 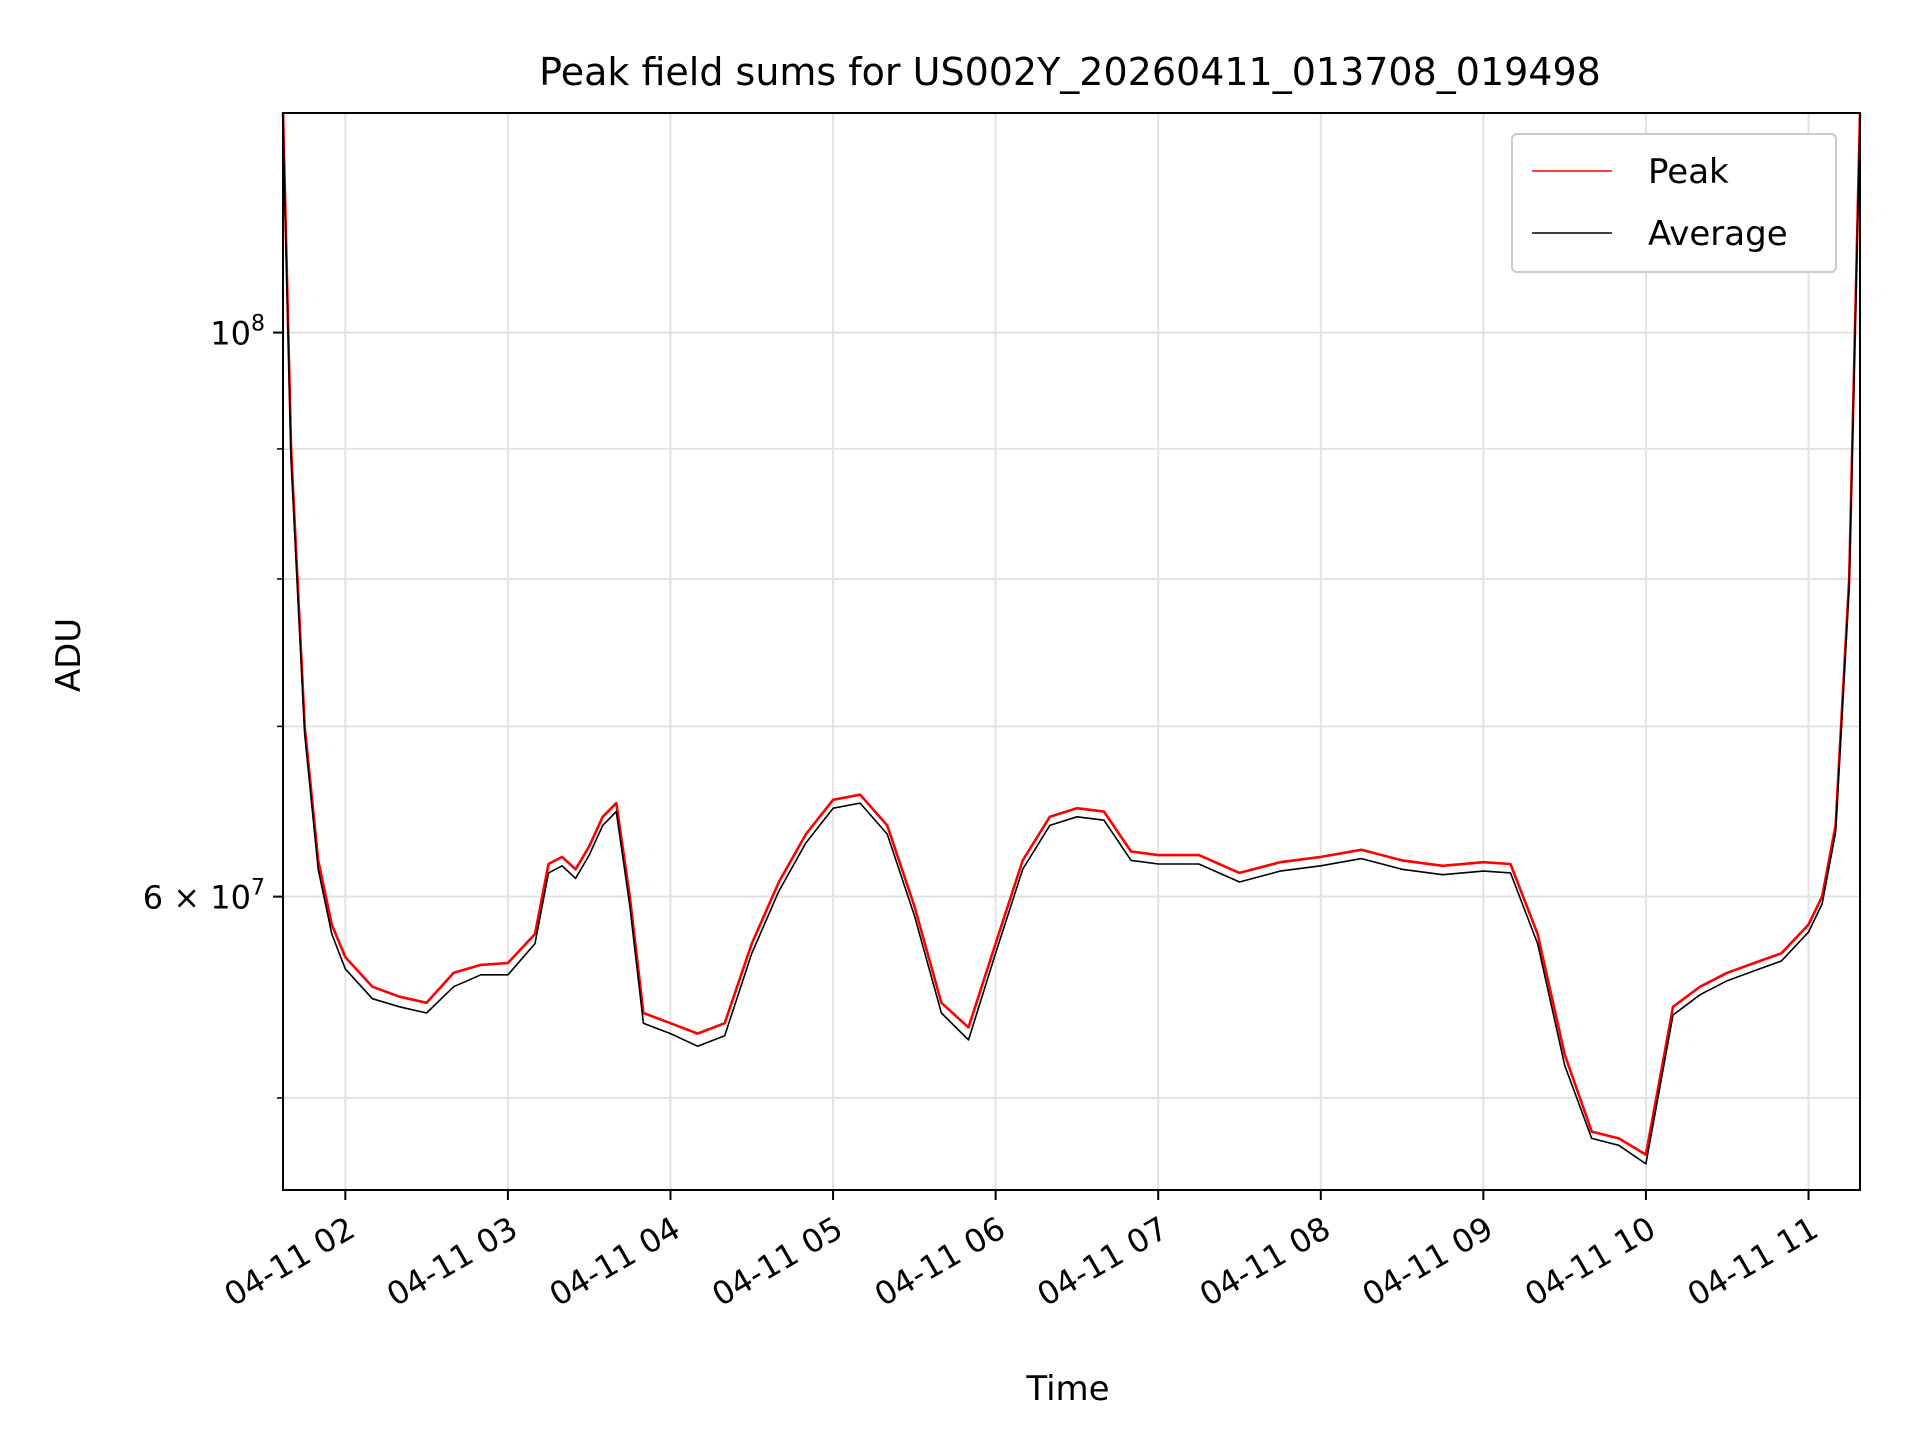 What do you see at coordinates (237, 332) in the screenshot?
I see `y-tick-label: 108` at bounding box center [237, 332].